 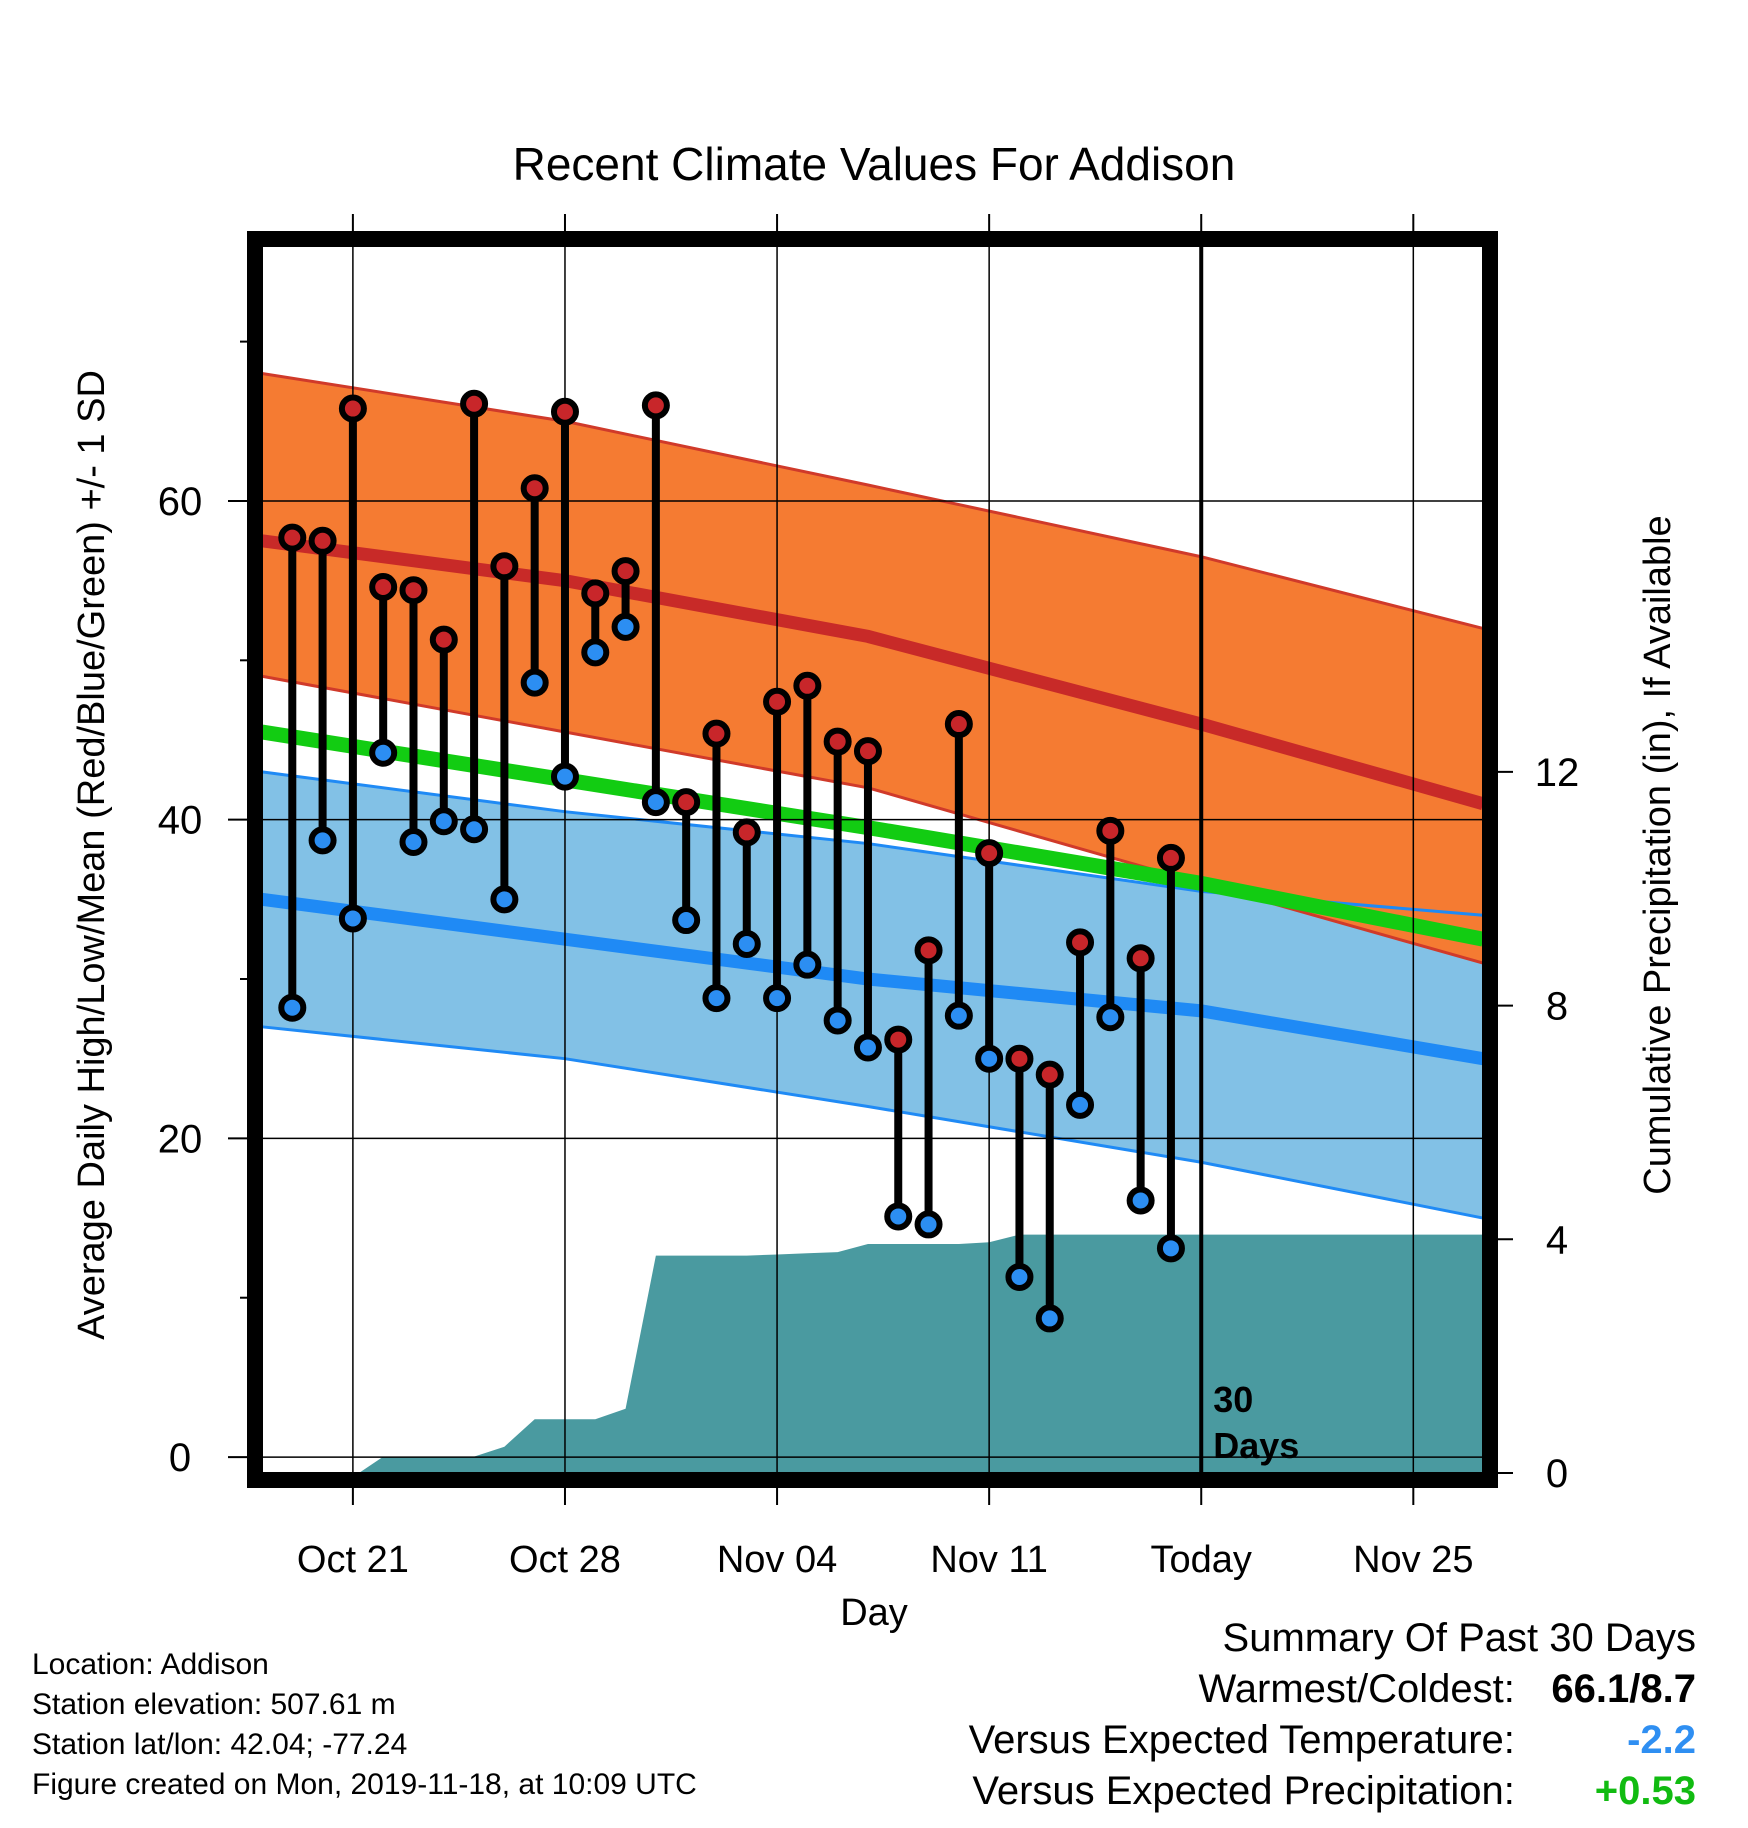 What do you see at coordinates (874, 164) in the screenshot?
I see `chart-title: Recent Climate Values For Addison` at bounding box center [874, 164].